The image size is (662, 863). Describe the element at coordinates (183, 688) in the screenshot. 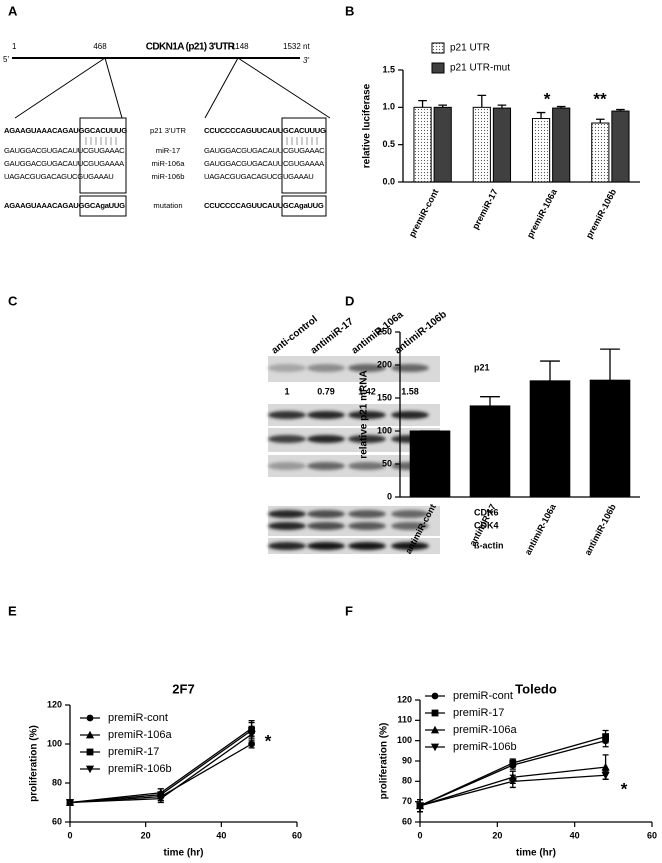

I see `chart-title: 2F7` at that location.